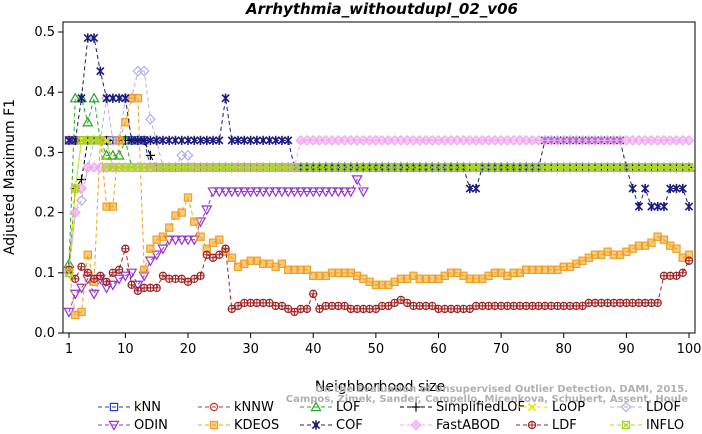  What do you see at coordinates (468, 425) in the screenshot?
I see `legend-label: FastABOD` at bounding box center [468, 425].